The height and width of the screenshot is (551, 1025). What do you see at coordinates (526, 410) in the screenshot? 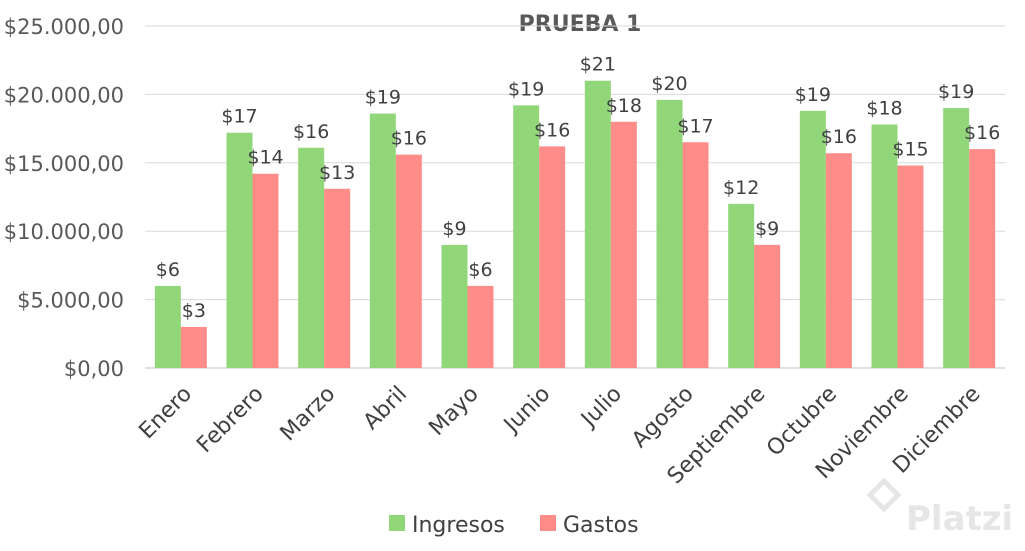
I see `x-tick-label: Junio` at bounding box center [526, 410].